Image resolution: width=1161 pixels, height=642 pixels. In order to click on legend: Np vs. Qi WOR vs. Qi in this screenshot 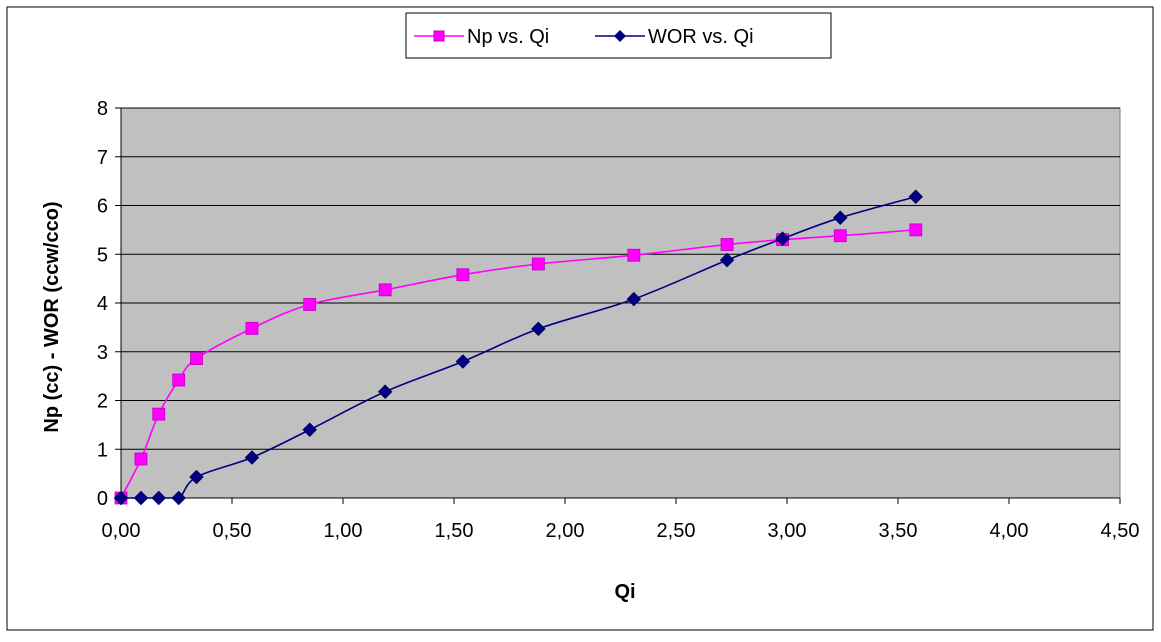, I will do `click(618, 35)`.